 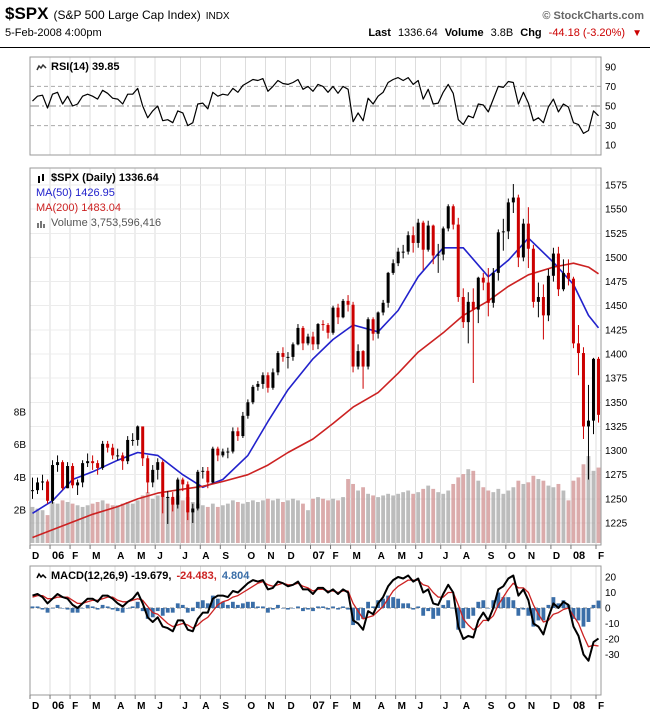 What do you see at coordinates (616, 330) in the screenshot?
I see `y-axis-tick-label: 1425` at bounding box center [616, 330].